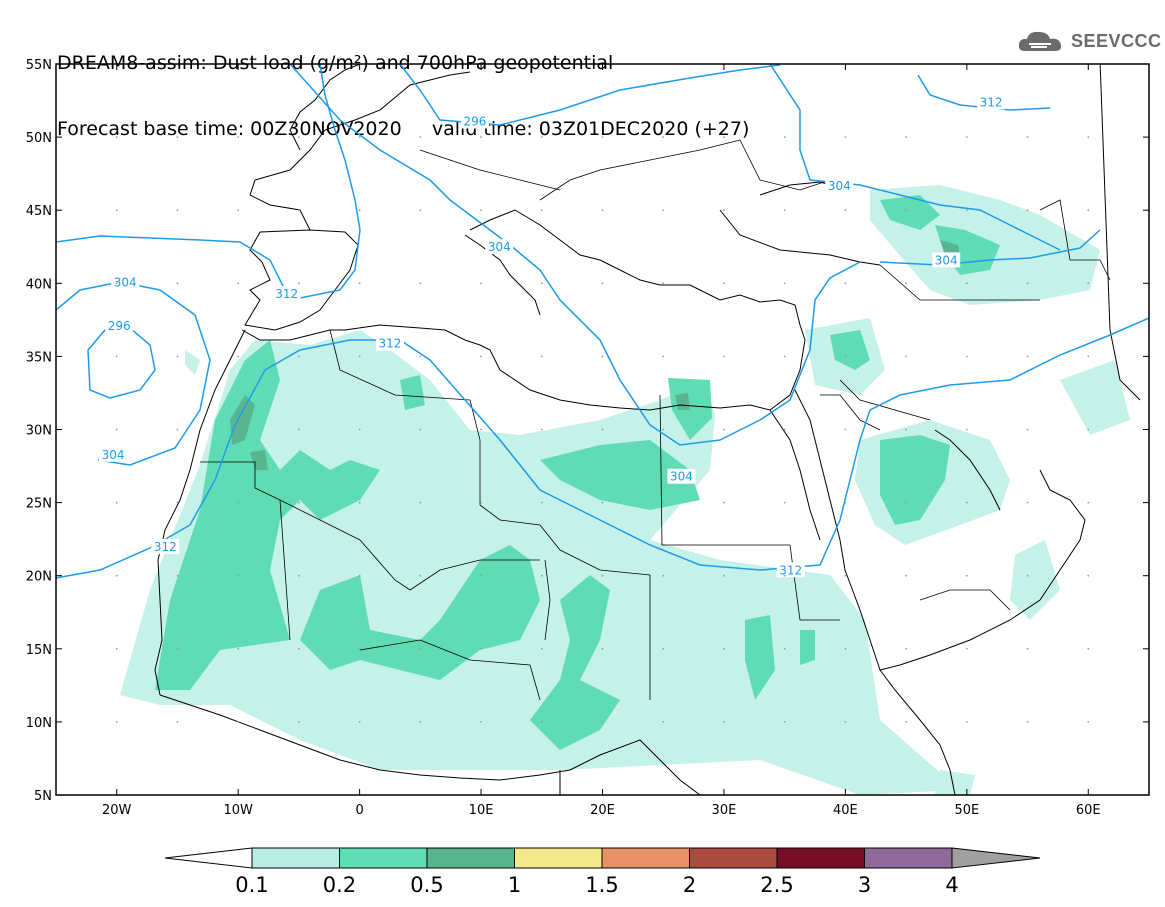  What do you see at coordinates (1116, 40) in the screenshot?
I see `logo-text: SEEVCCC` at bounding box center [1116, 40].